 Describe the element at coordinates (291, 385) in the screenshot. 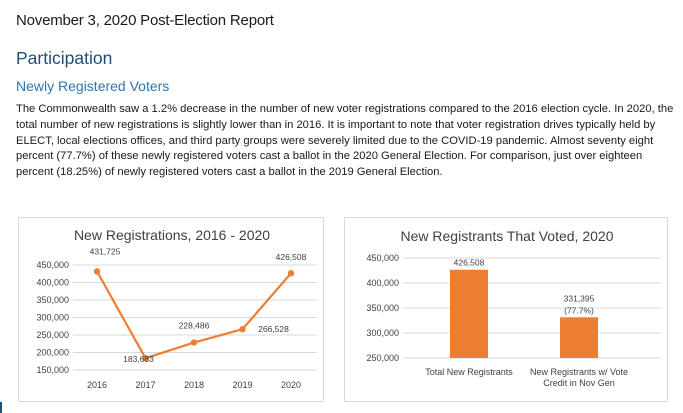

I see `x-tick-label: 2020` at that location.